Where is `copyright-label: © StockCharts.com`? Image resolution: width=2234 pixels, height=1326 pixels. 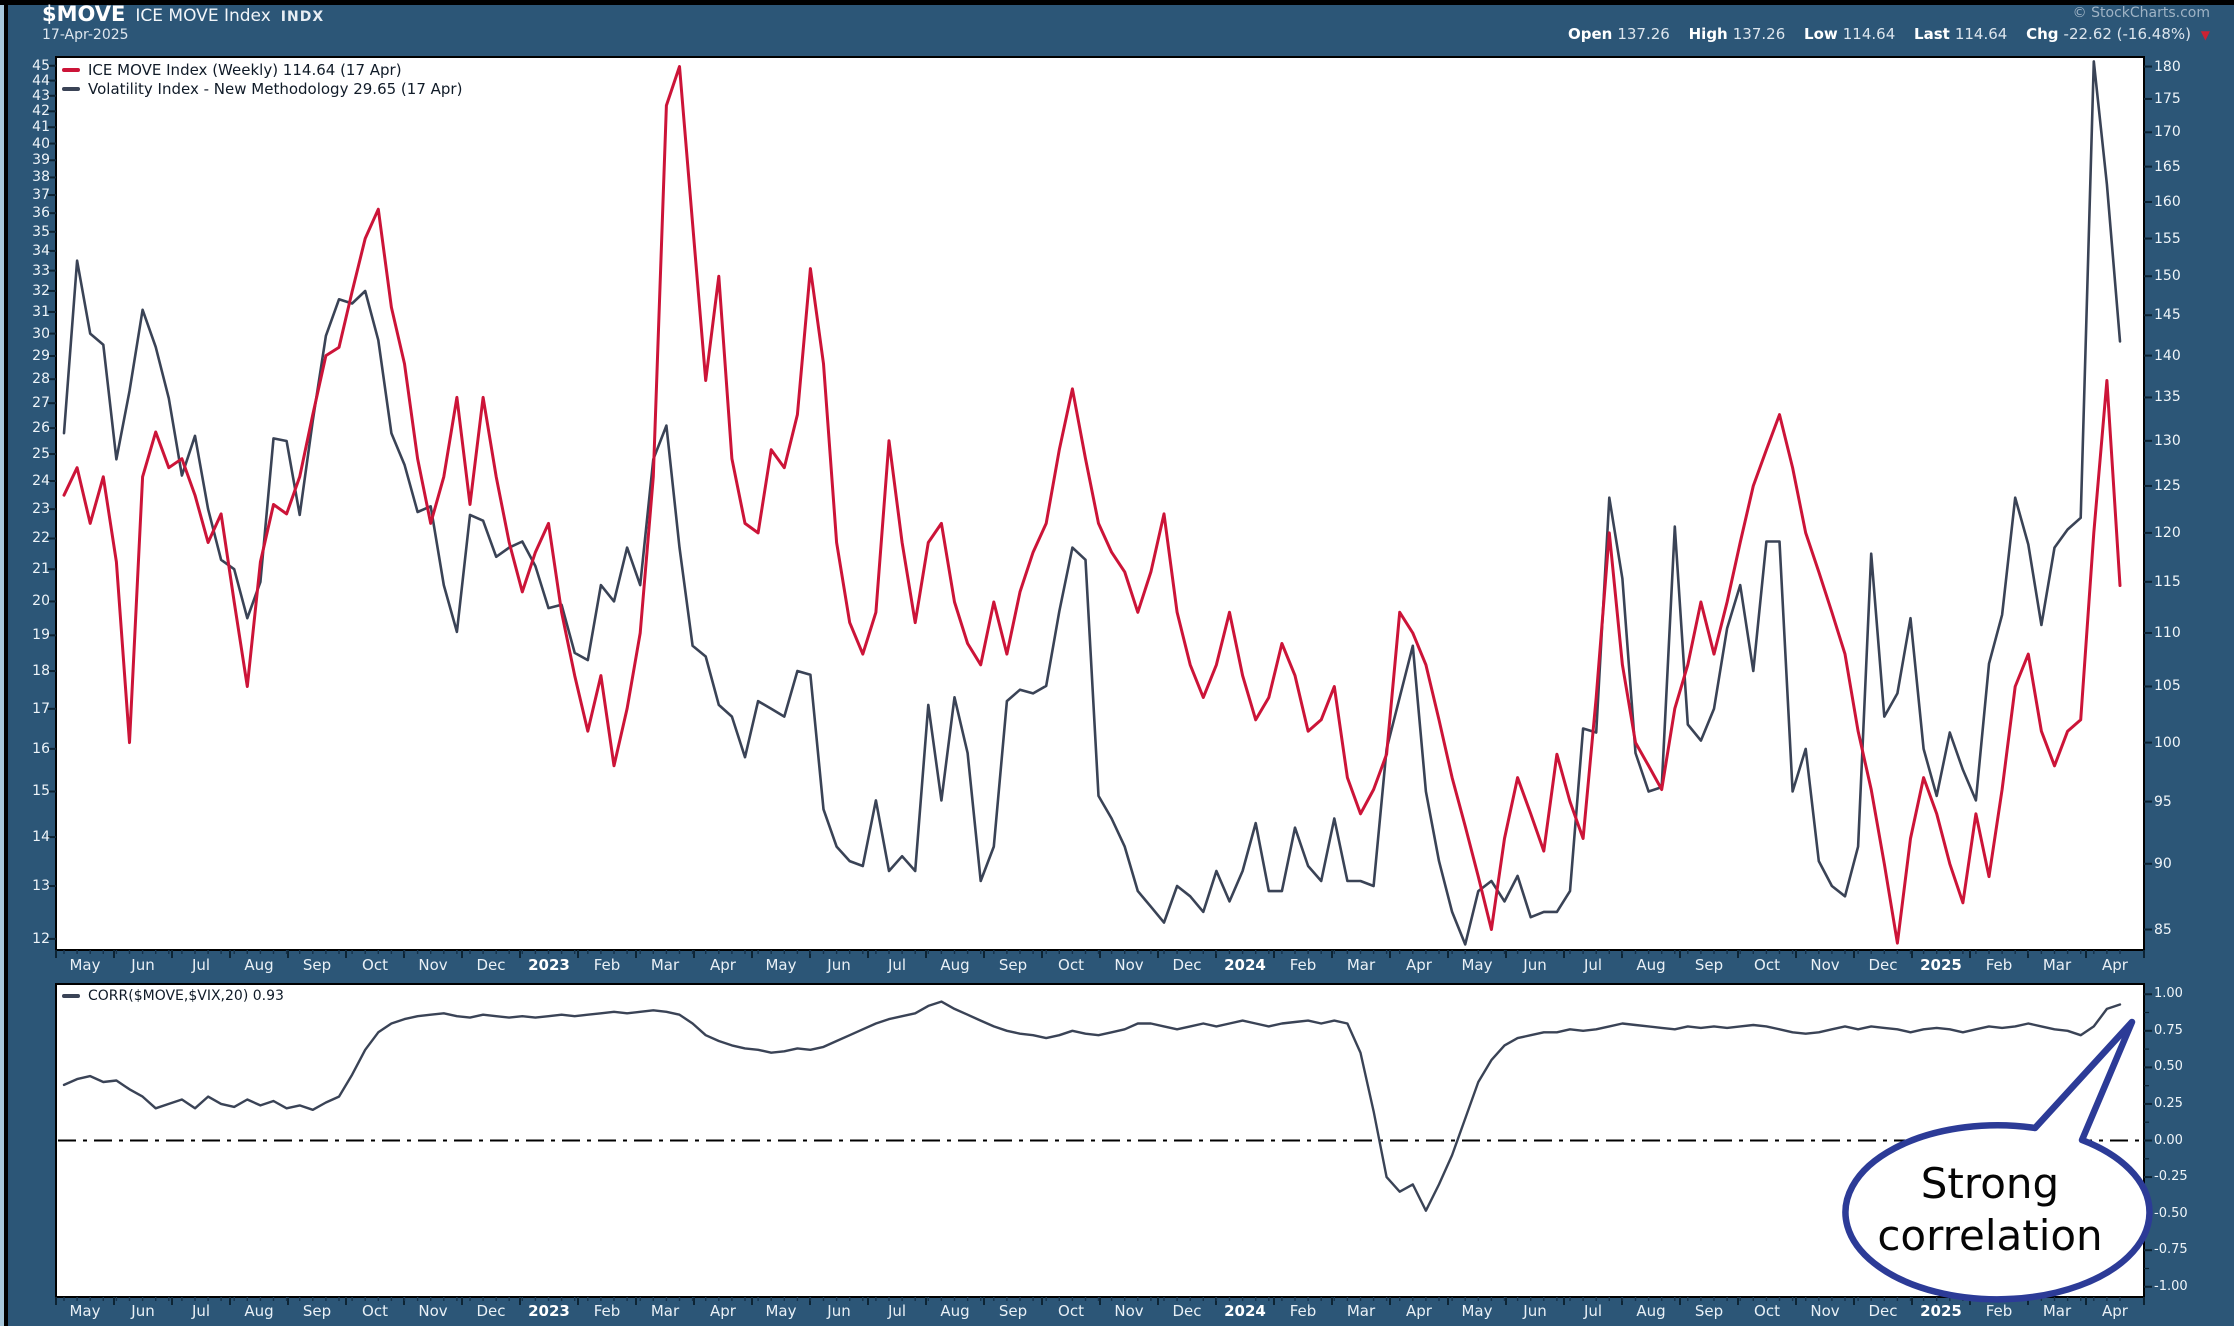 copyright-label: © StockCharts.com is located at coordinates (2141, 13).